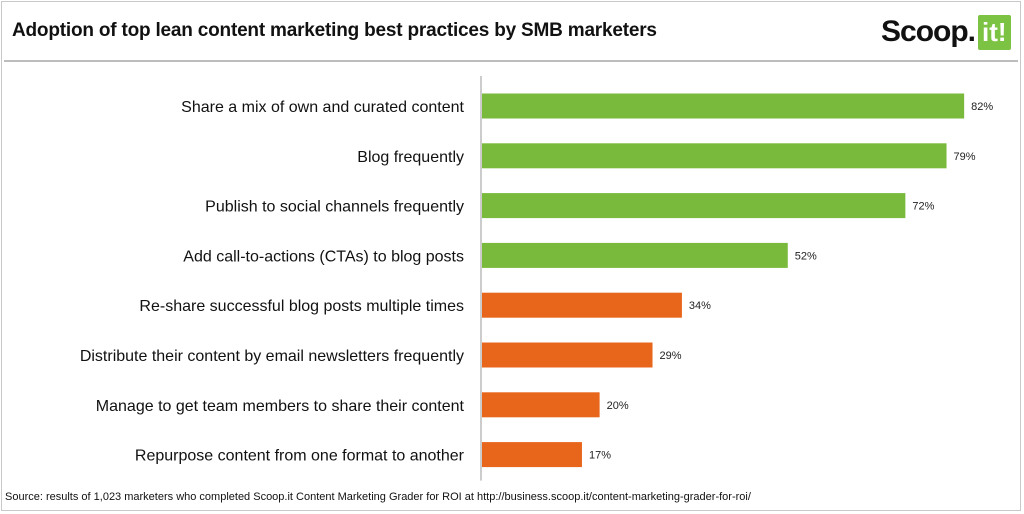 The height and width of the screenshot is (514, 1024). I want to click on category-label: Add call-to-actions (CTAs) to blog posts, so click(323, 256).